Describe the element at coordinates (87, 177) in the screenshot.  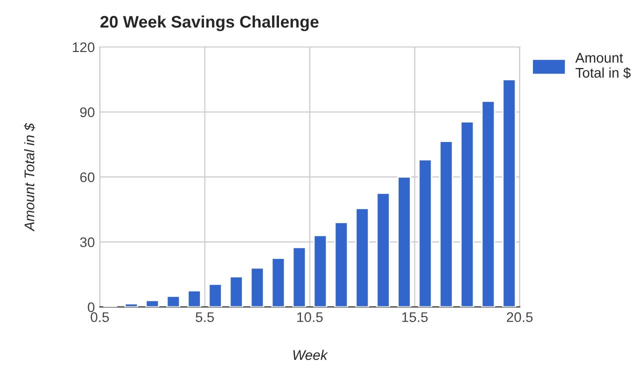
I see `y-tick-label: 60` at that location.